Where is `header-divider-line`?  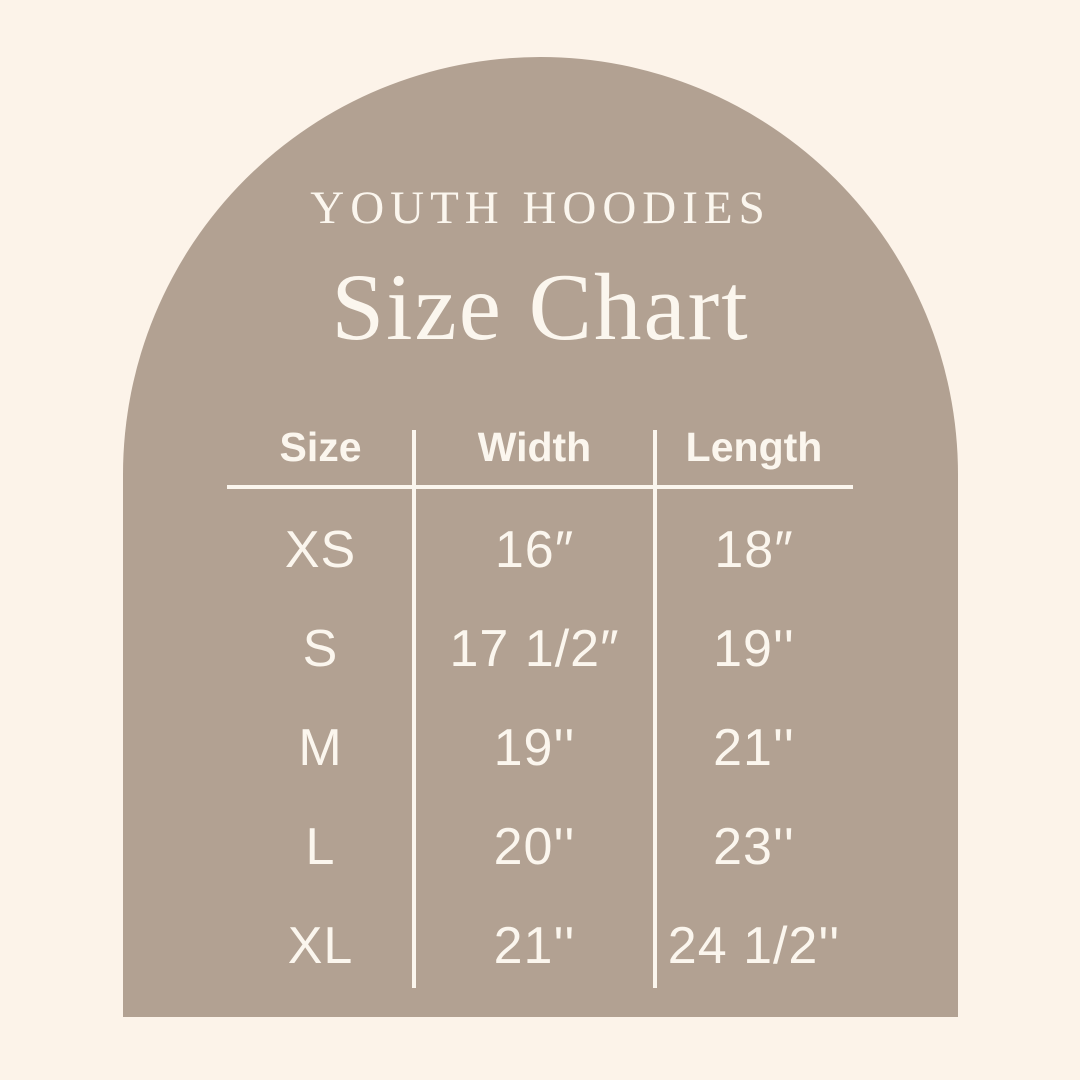
header-divider-line is located at coordinates (540, 487).